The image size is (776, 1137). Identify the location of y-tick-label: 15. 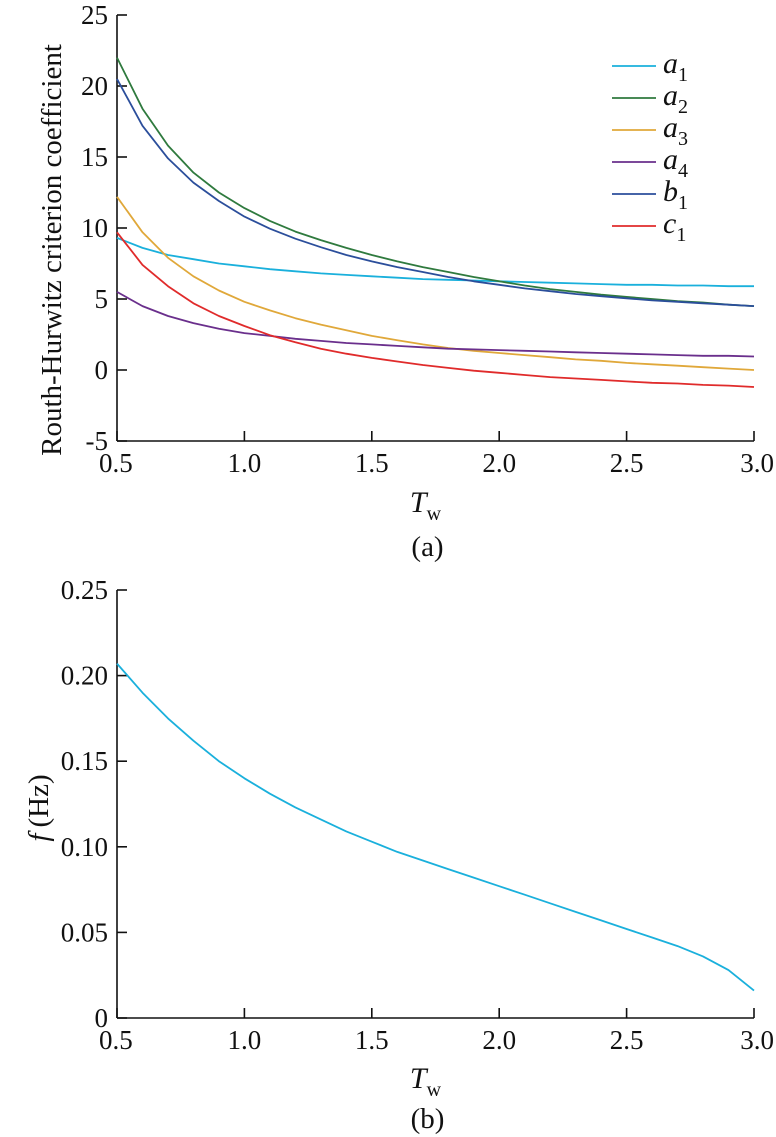
(94, 157).